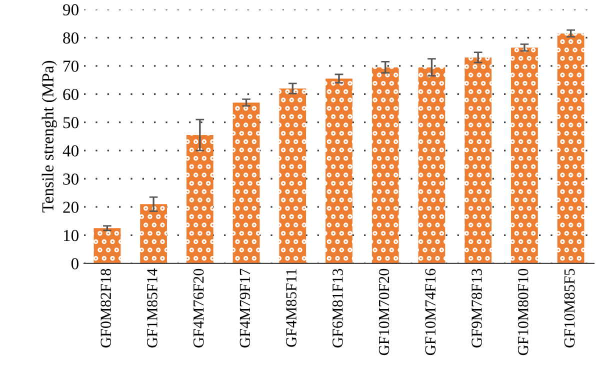 This screenshot has height=379, width=600. What do you see at coordinates (71, 38) in the screenshot?
I see `y-tick-label: 80` at bounding box center [71, 38].